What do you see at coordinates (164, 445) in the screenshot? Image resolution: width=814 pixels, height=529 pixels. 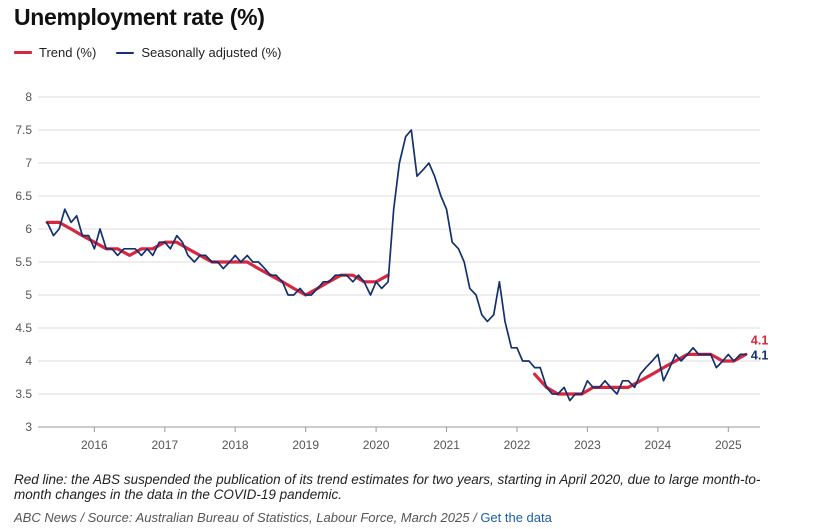 I see `x-tick-label: 2017` at bounding box center [164, 445].